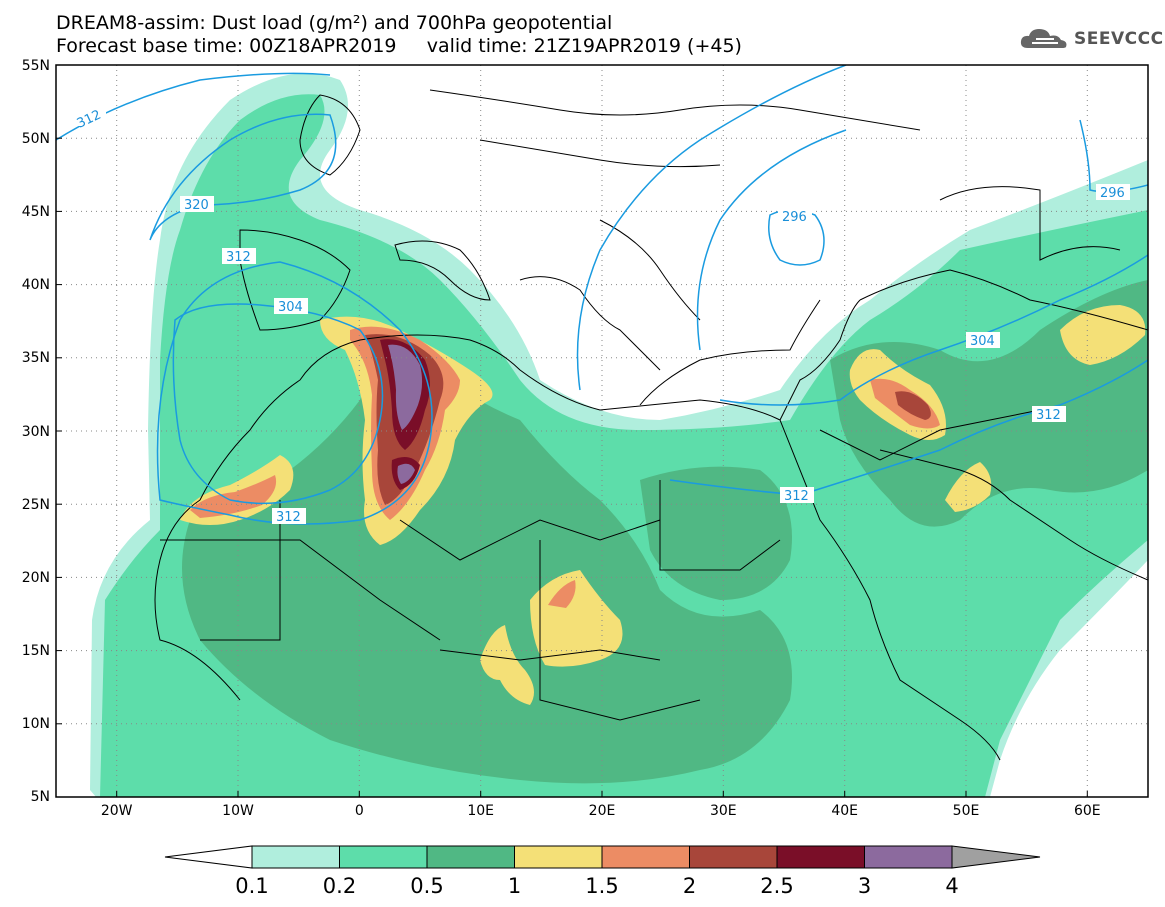  Describe the element at coordinates (208, 857) in the screenshot. I see `colorbar-under-arrow` at that location.